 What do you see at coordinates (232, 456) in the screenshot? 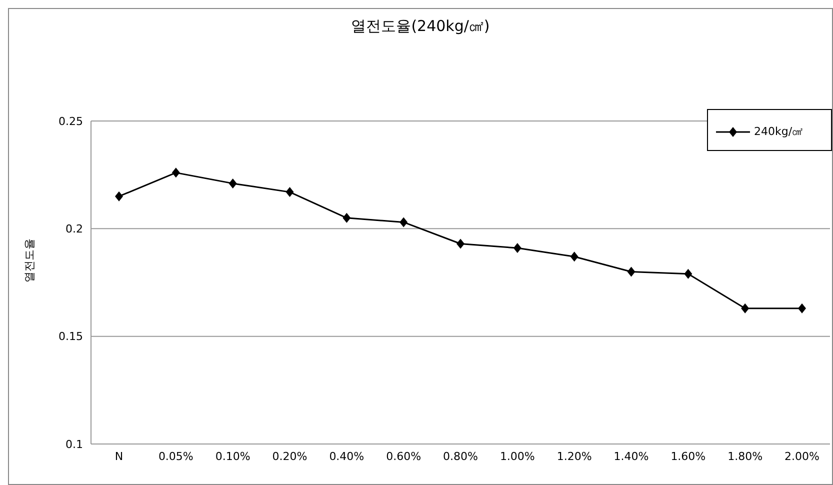
I see `x-tick-label: 0.10%` at bounding box center [232, 456].